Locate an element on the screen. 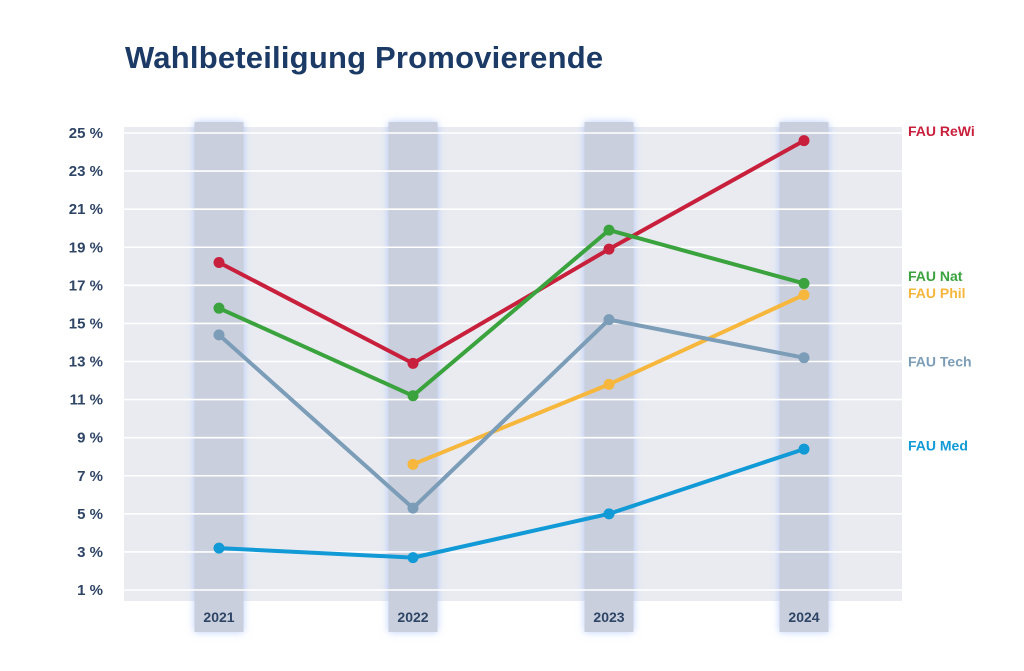  chart-title: Wahlbeteiligung Promovierende is located at coordinates (364, 57).